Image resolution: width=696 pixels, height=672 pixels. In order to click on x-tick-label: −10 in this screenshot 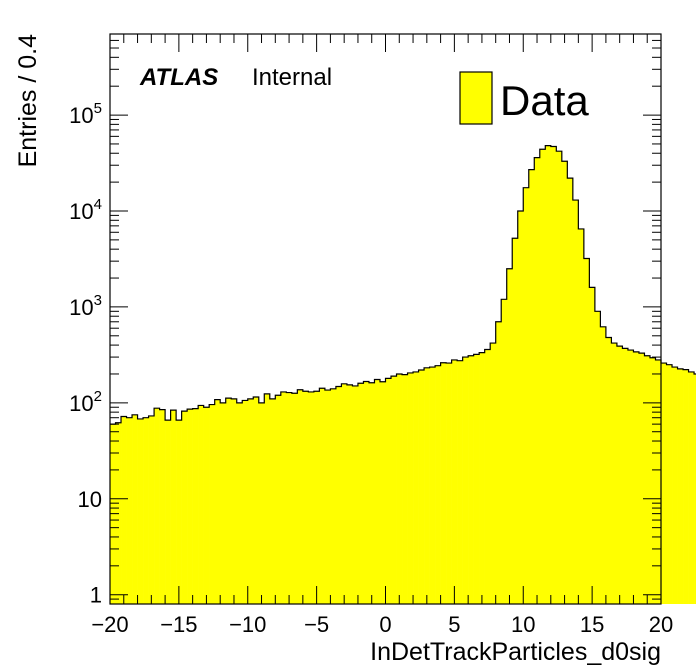, I will do `click(247, 624)`.